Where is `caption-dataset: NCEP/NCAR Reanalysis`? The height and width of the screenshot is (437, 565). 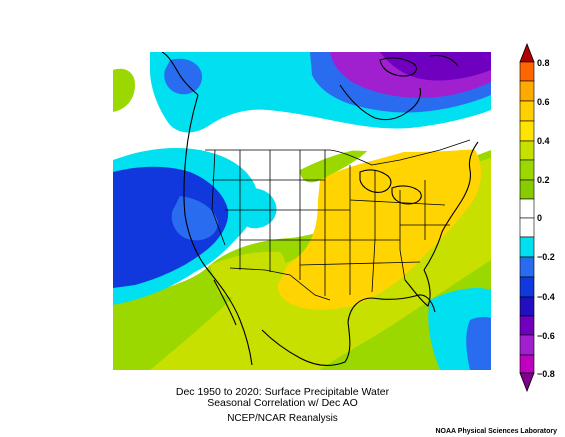
caption-dataset: NCEP/NCAR Reanalysis is located at coordinates (282, 418).